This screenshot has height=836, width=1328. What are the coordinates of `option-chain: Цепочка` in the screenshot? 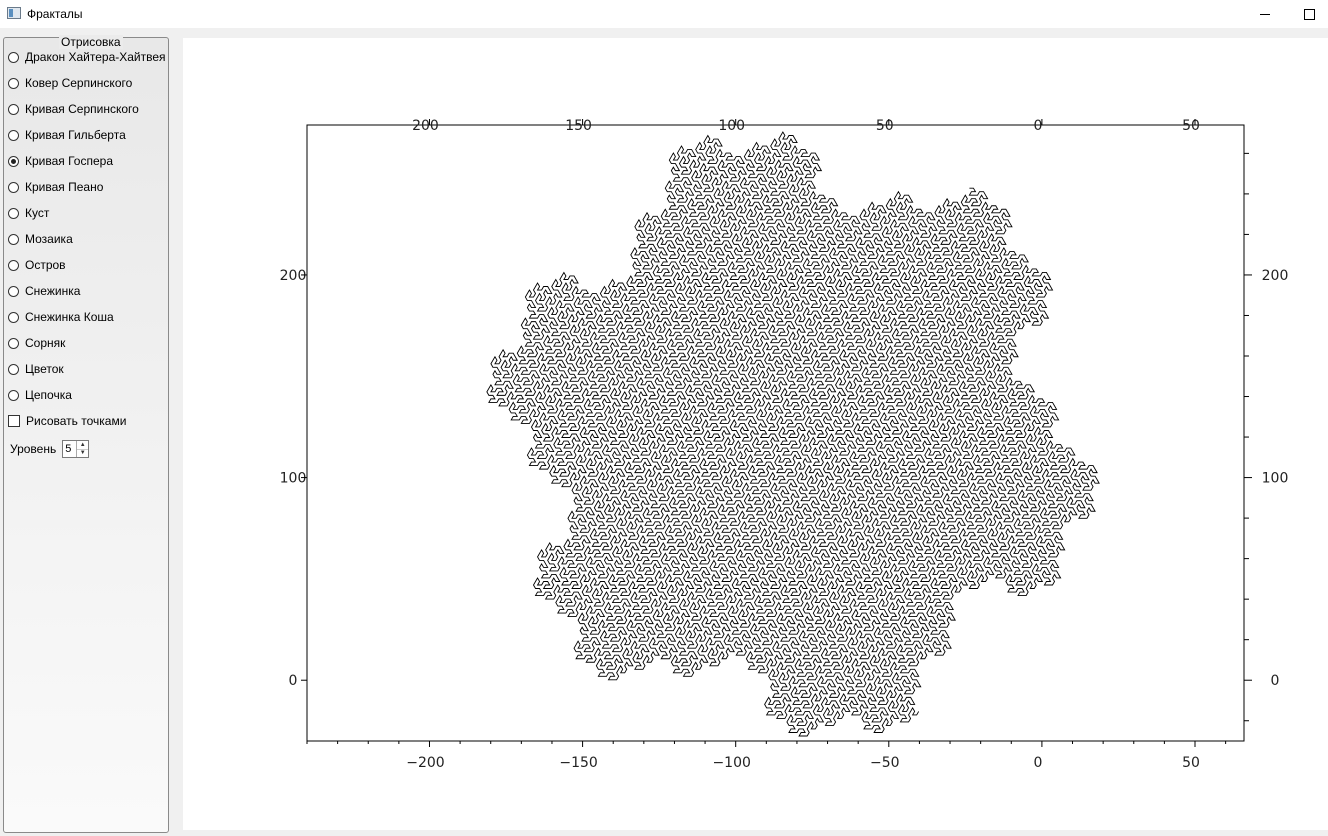 It's located at (40, 395).